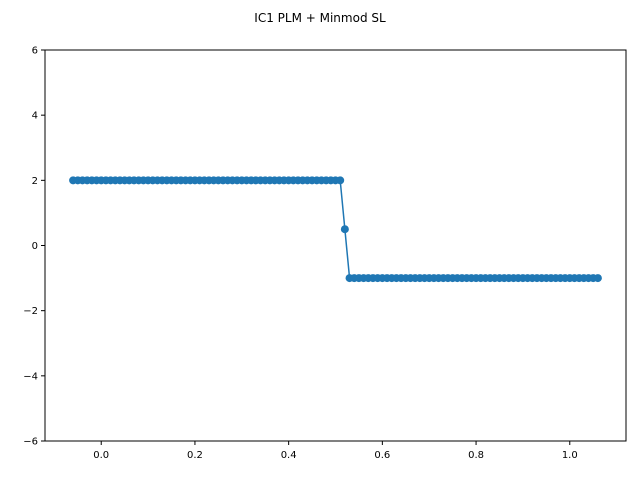 This screenshot has height=480, width=640. What do you see at coordinates (320, 18) in the screenshot?
I see `chart-title: IC1 PLM + Minmod SL` at bounding box center [320, 18].